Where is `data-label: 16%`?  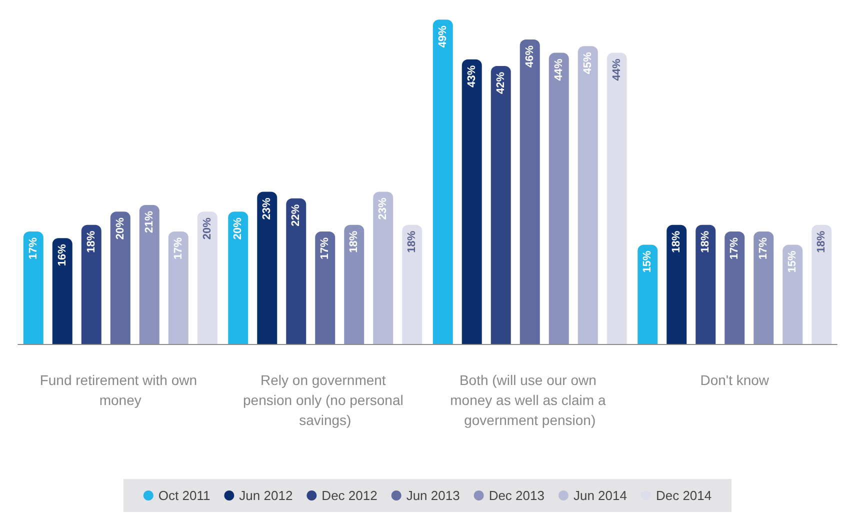 data-label: 16% is located at coordinates (62, 255).